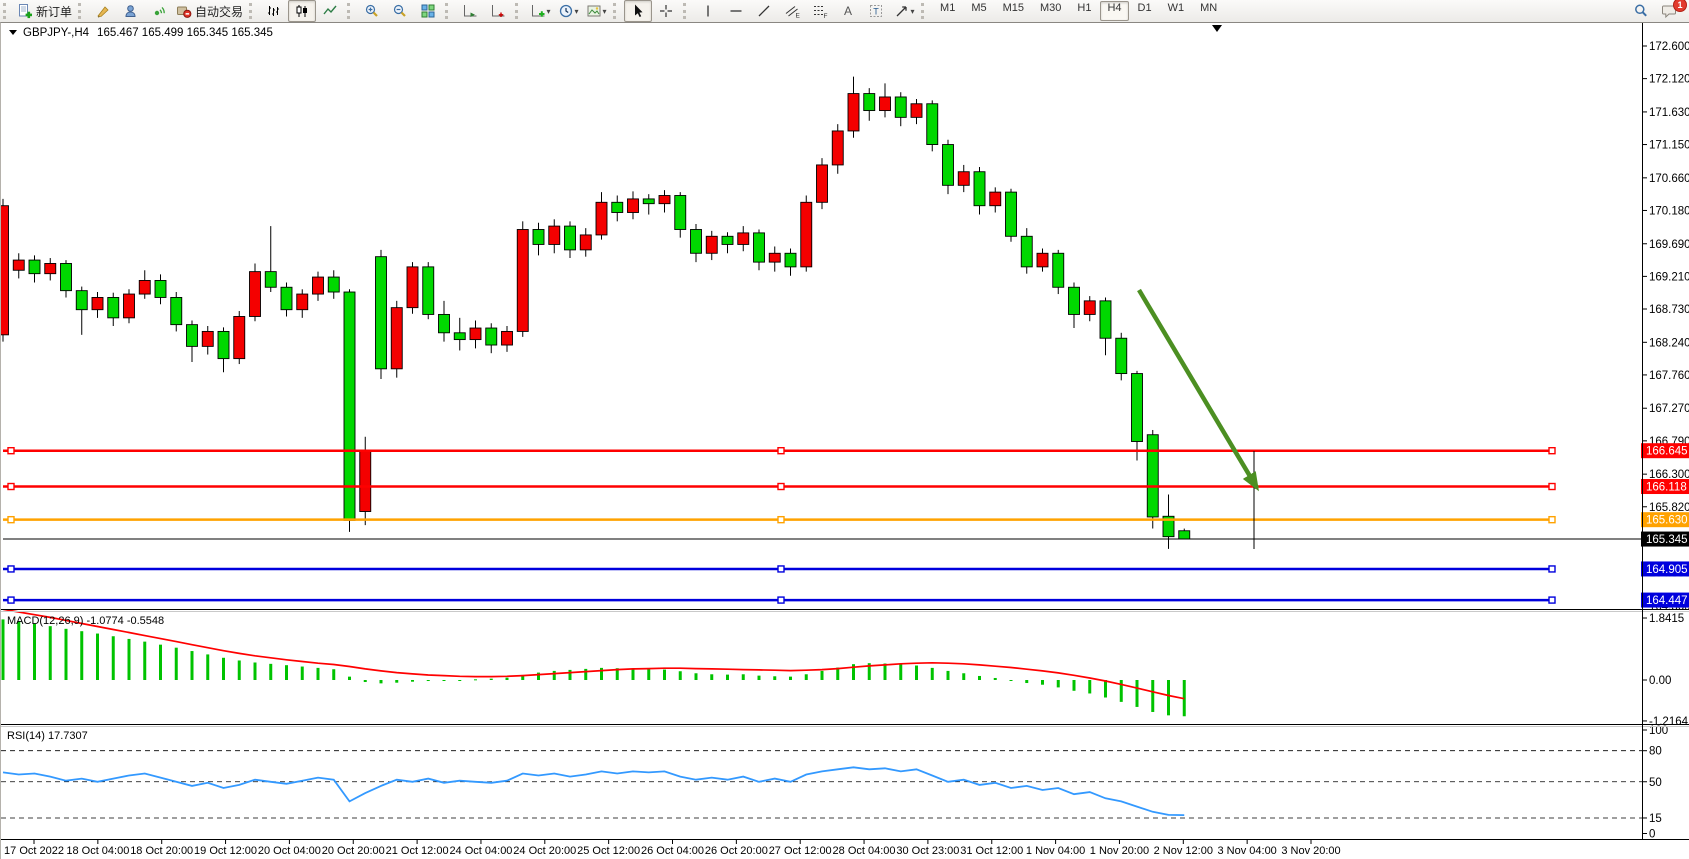  Describe the element at coordinates (979, 8) in the screenshot. I see `timeframe-M5: M5` at that location.